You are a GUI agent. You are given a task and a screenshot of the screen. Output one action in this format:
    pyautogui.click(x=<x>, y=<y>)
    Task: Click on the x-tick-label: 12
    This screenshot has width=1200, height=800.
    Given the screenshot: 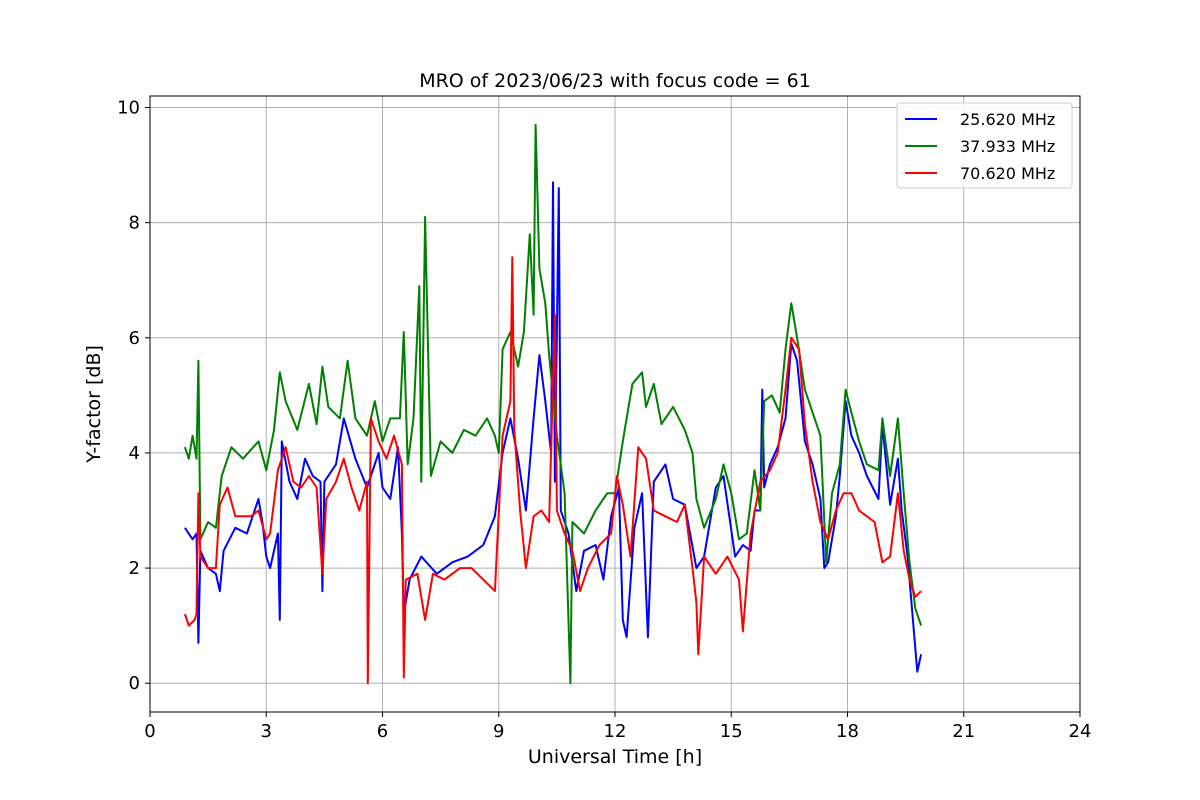 What is the action you would take?
    pyautogui.click(x=615, y=731)
    